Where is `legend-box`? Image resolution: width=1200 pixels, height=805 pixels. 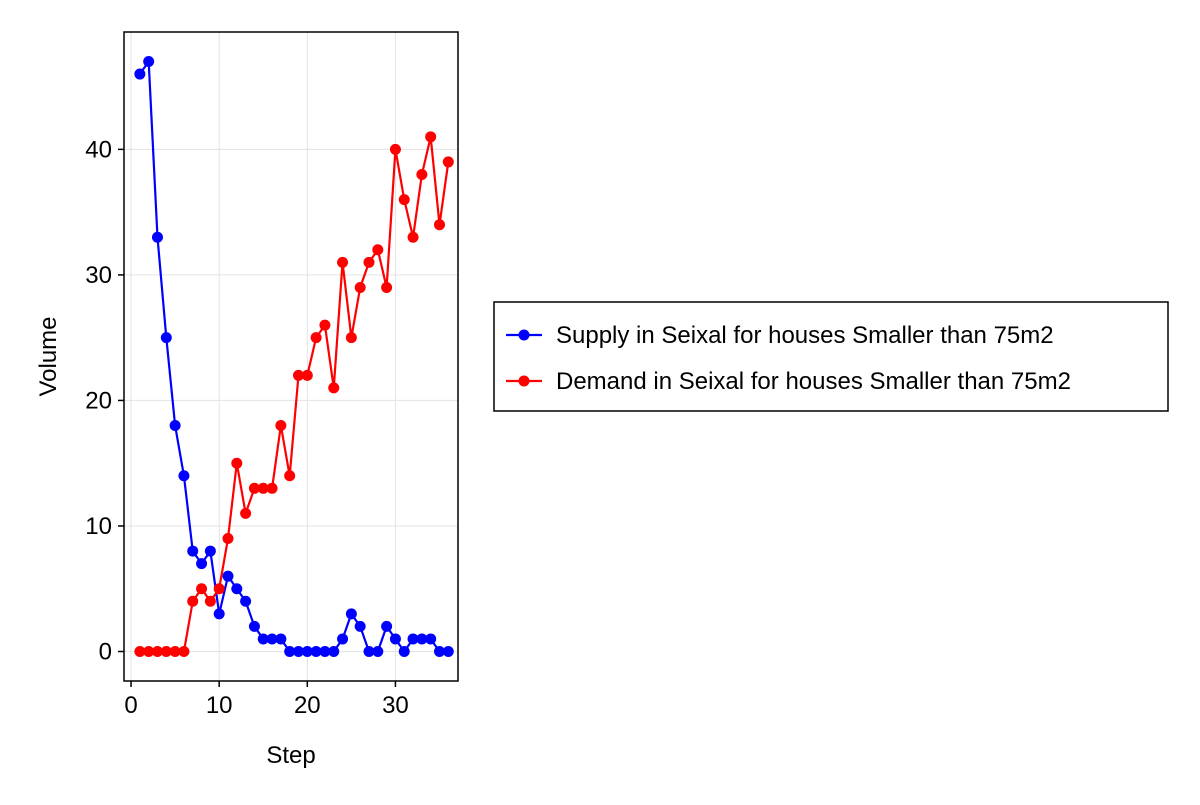
legend-box is located at coordinates (831, 356).